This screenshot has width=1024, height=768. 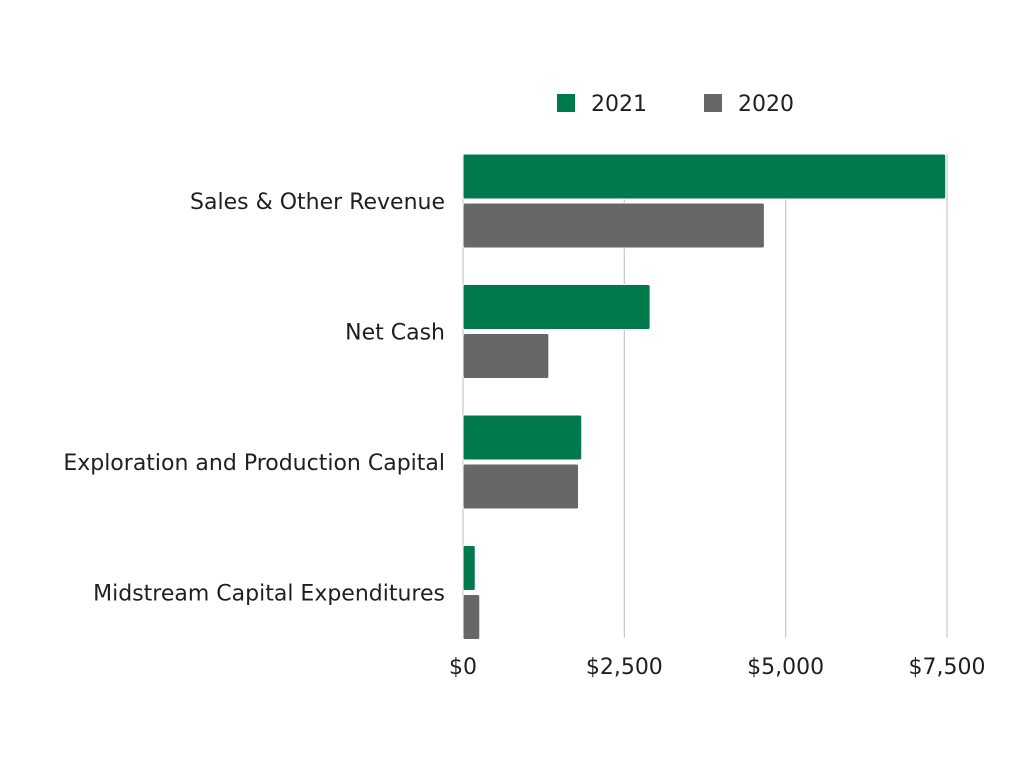 I want to click on legend-swatch-2020, so click(x=713, y=103).